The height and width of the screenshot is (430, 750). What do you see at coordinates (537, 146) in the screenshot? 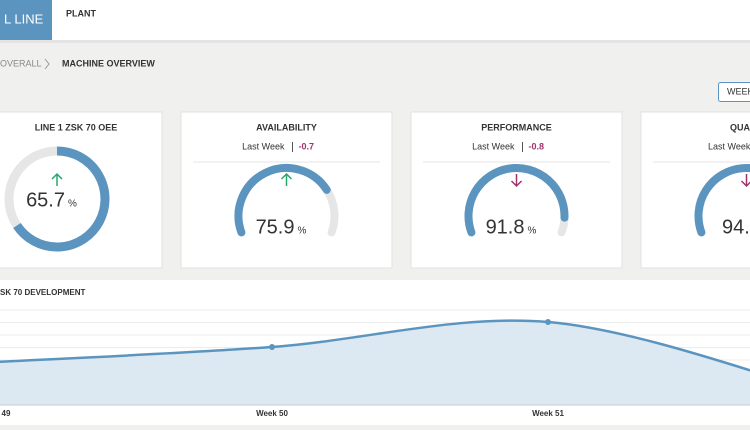
I see `delta-value: -0.8` at bounding box center [537, 146].